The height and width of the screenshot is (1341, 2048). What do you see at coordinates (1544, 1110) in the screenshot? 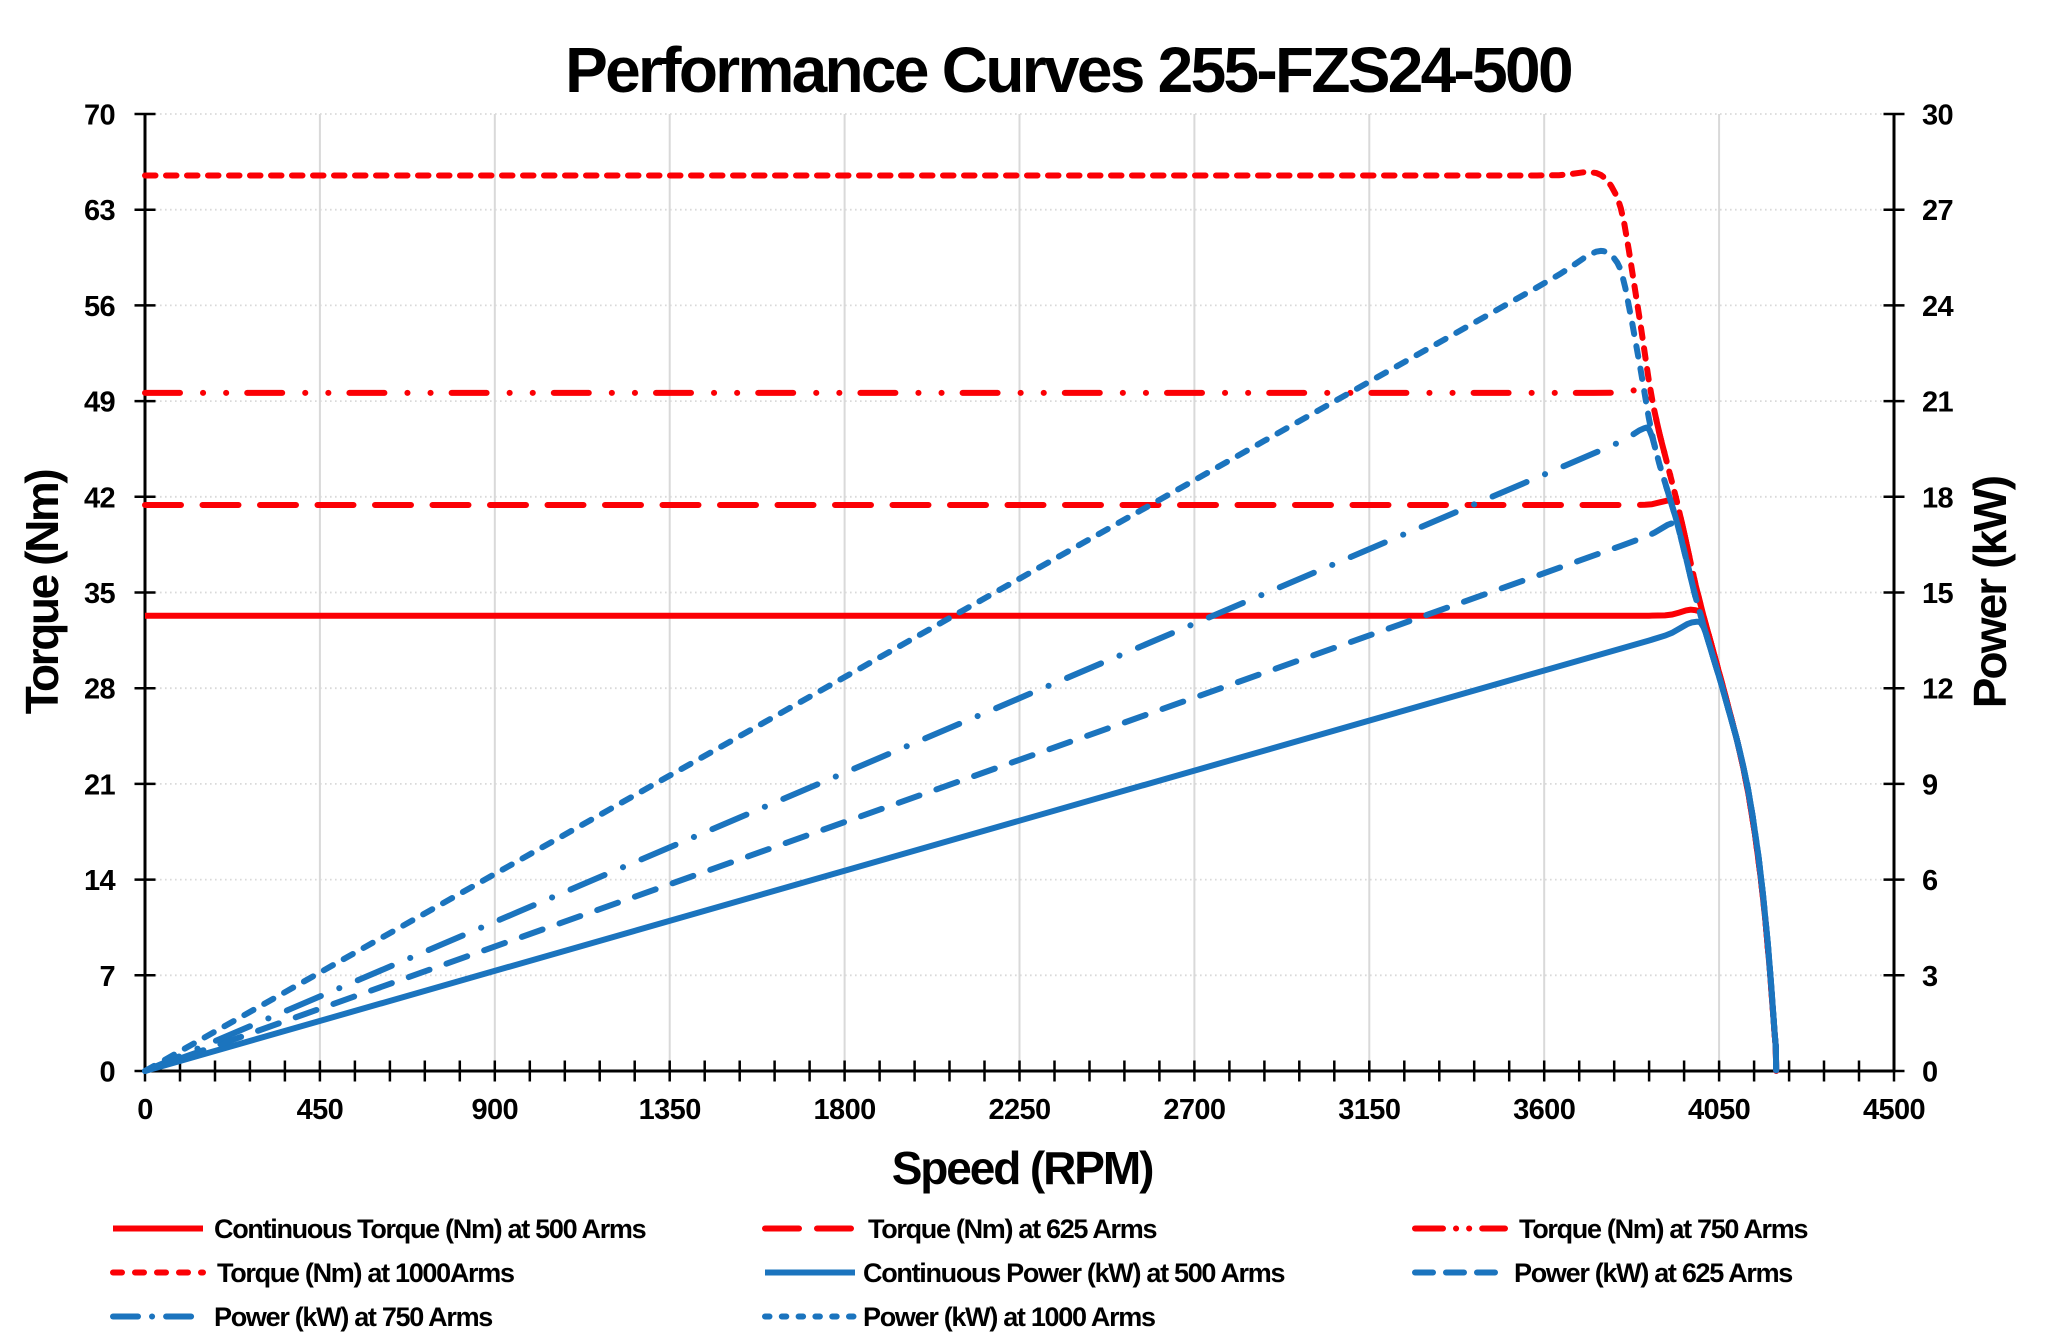
I see `svg-text: 3600` at bounding box center [1544, 1110].